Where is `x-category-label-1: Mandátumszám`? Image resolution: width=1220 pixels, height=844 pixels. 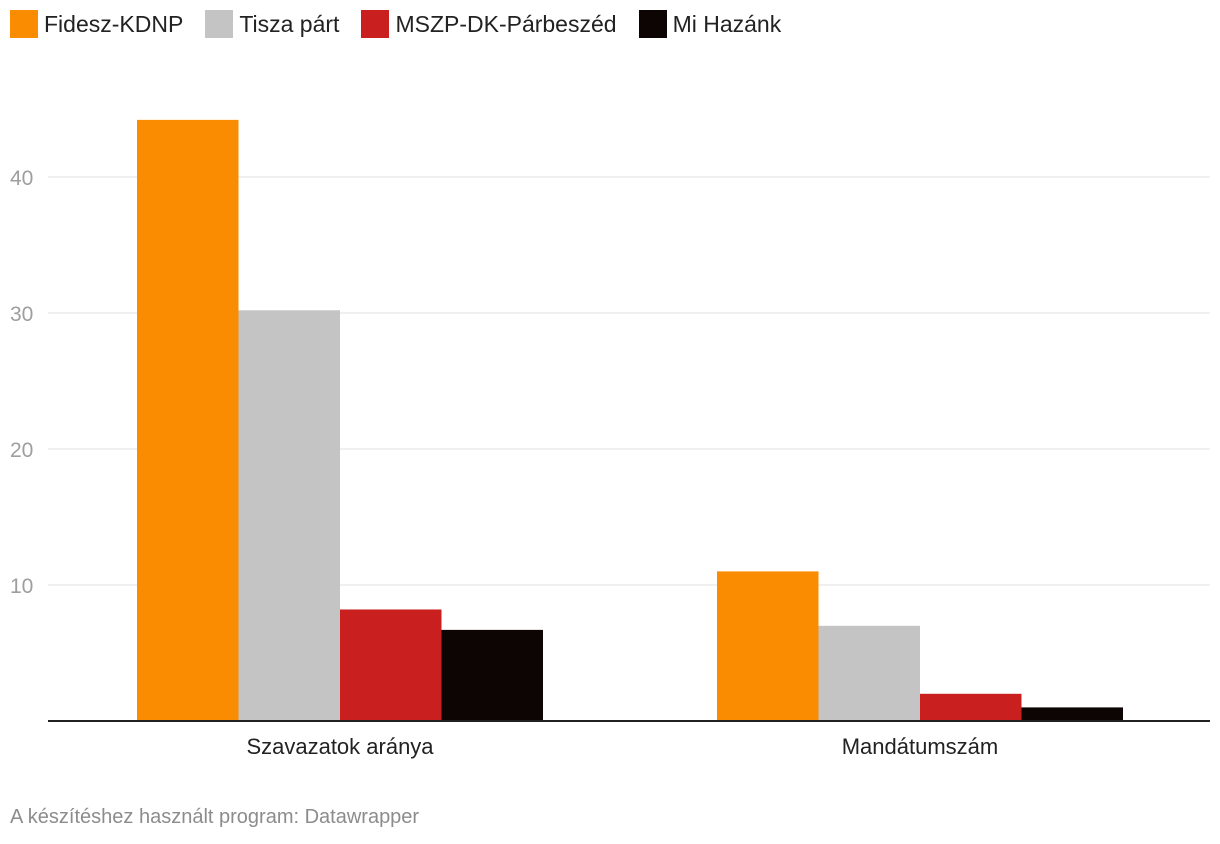
x-category-label-1: Mandátumszám is located at coordinates (920, 746).